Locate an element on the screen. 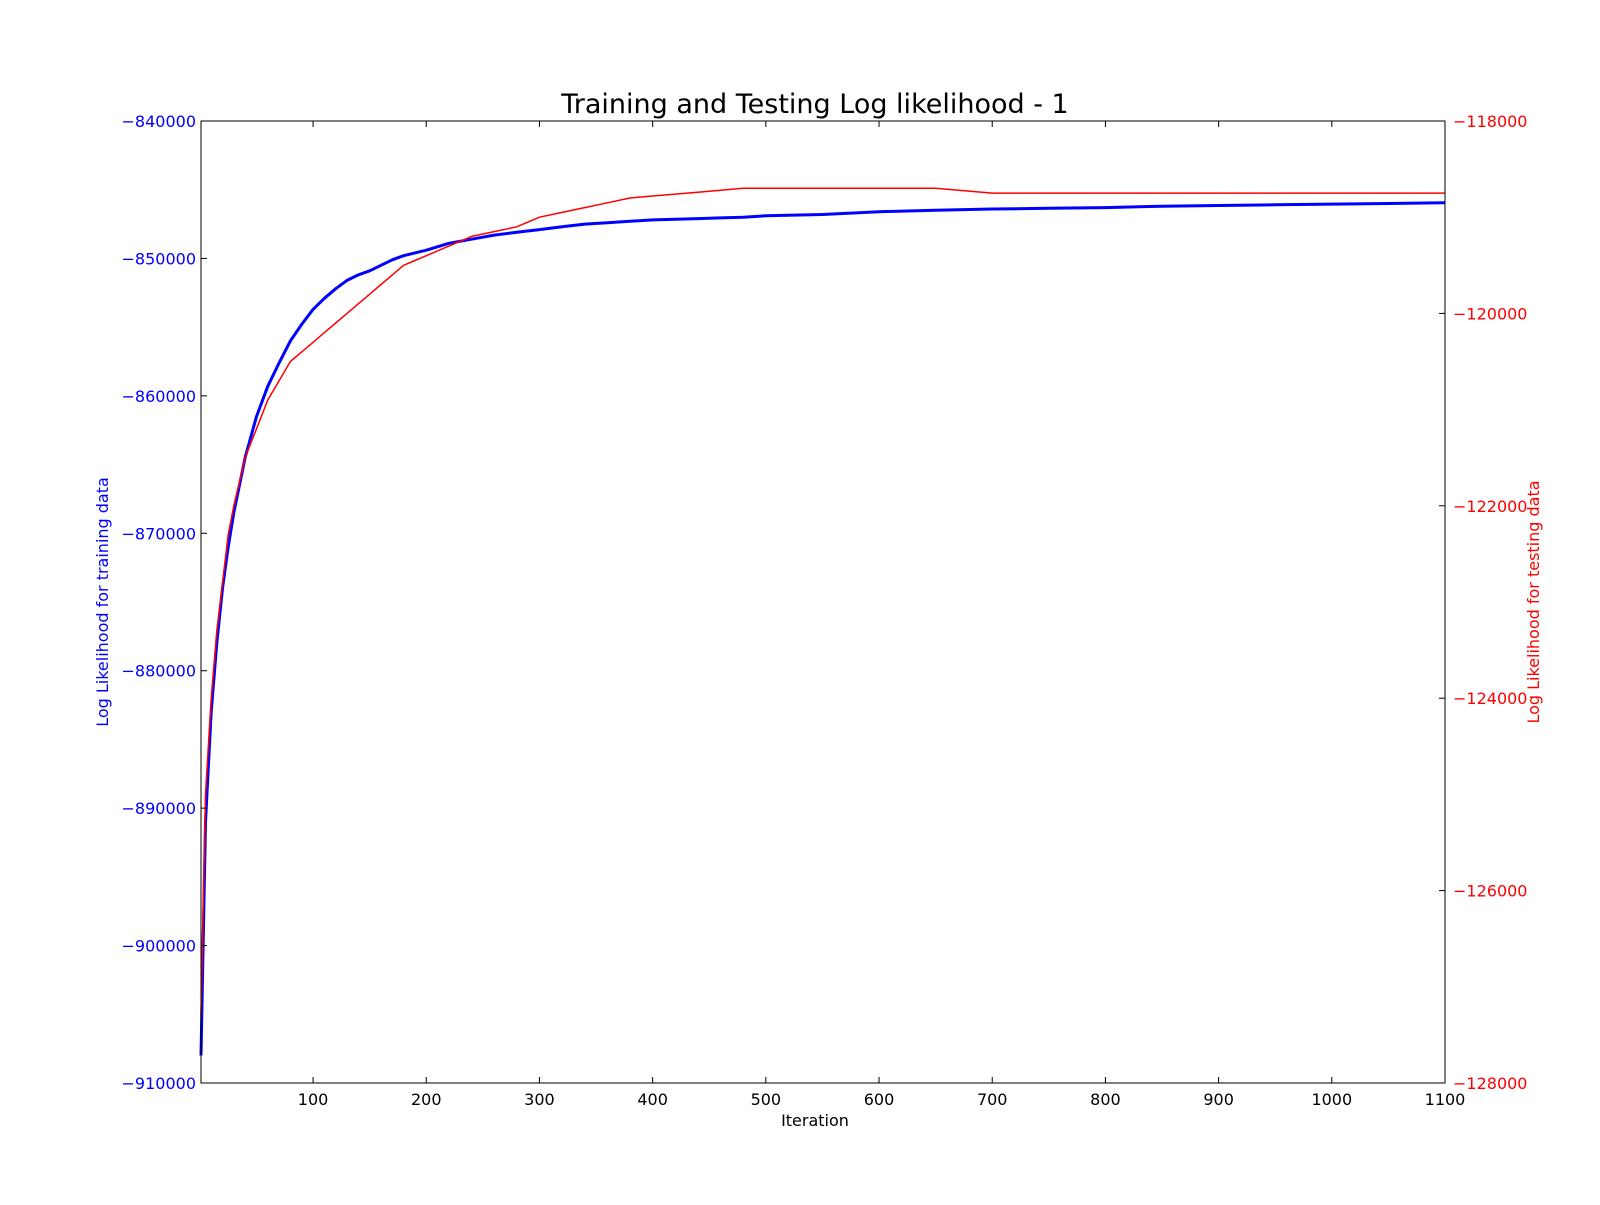  x-axis-label: Iteration is located at coordinates (815, 1120).